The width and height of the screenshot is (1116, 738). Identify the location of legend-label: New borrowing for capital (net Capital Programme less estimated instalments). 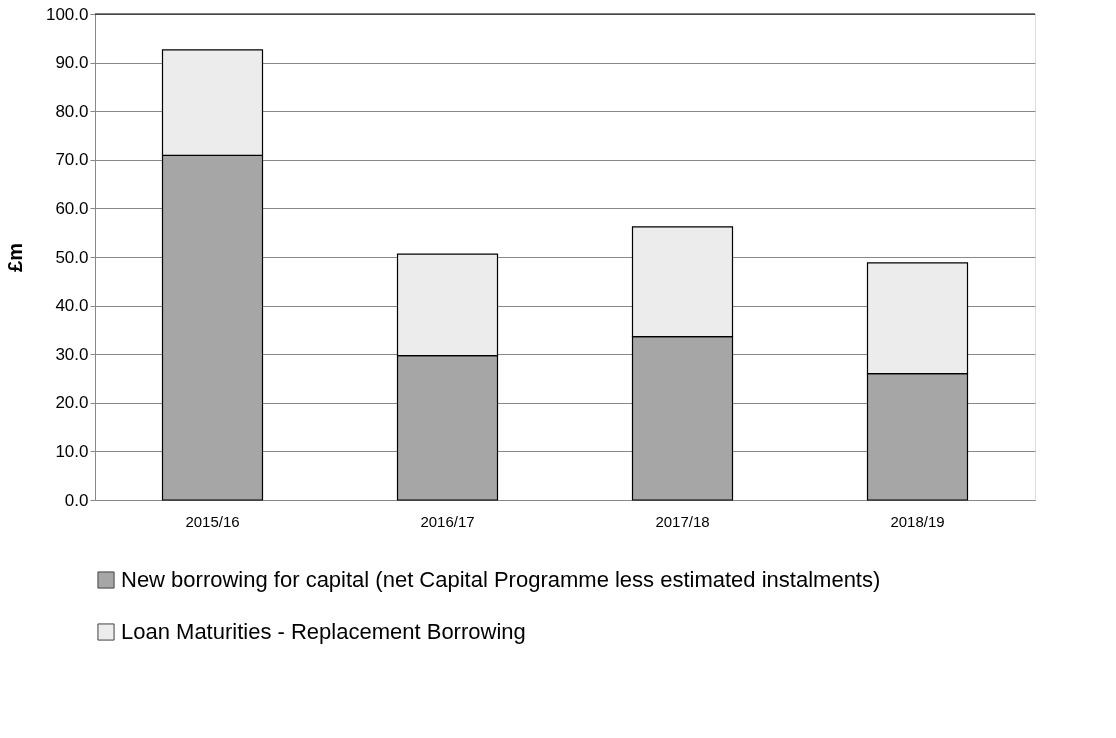
(501, 579).